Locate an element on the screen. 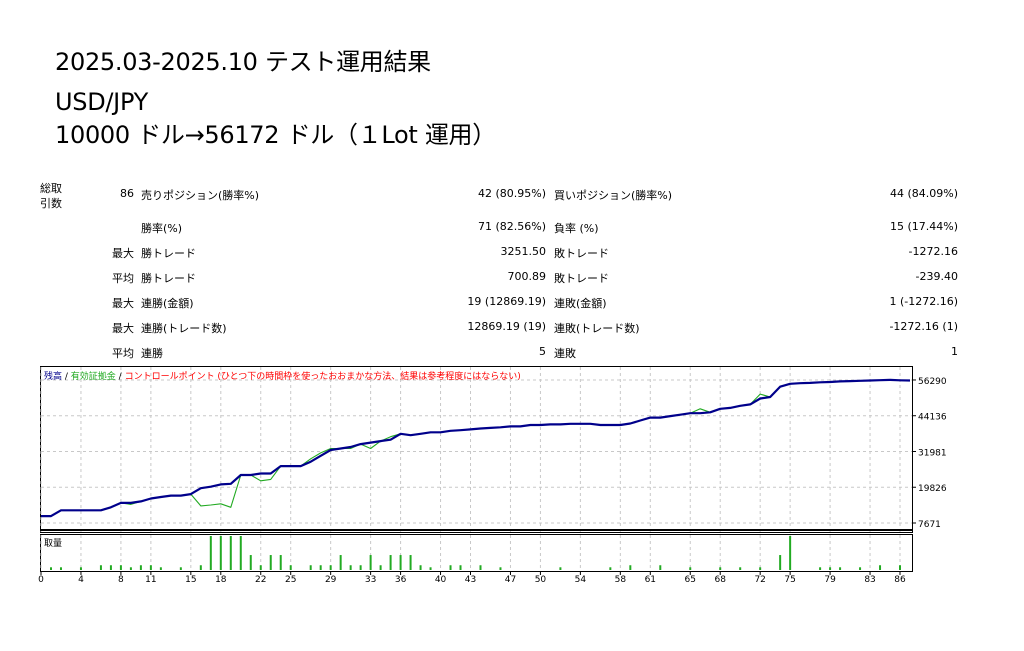  stat-right-value: -239.40 is located at coordinates (936, 276).